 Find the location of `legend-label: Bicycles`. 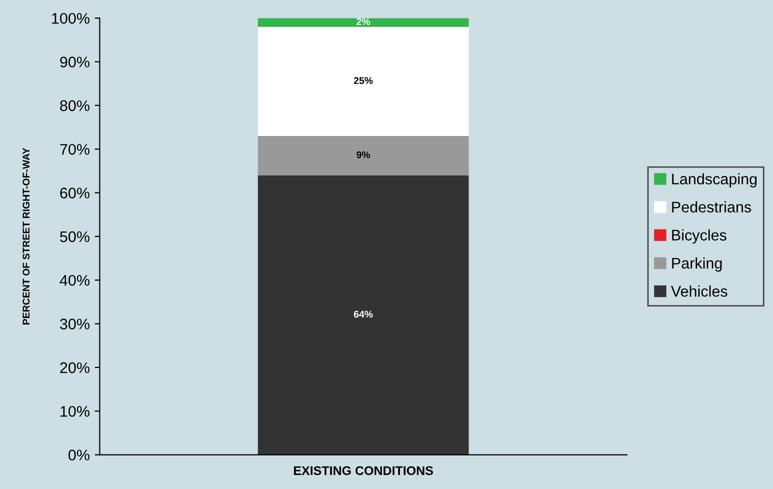

legend-label: Bicycles is located at coordinates (699, 236).